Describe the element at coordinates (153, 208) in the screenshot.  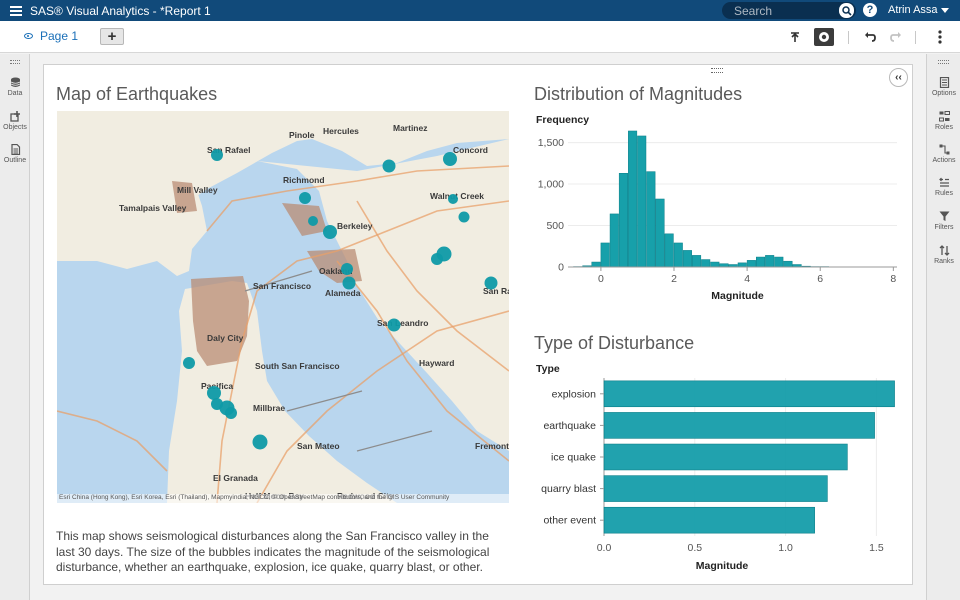
I see `map-place-label: Tamalpais Valley` at that location.